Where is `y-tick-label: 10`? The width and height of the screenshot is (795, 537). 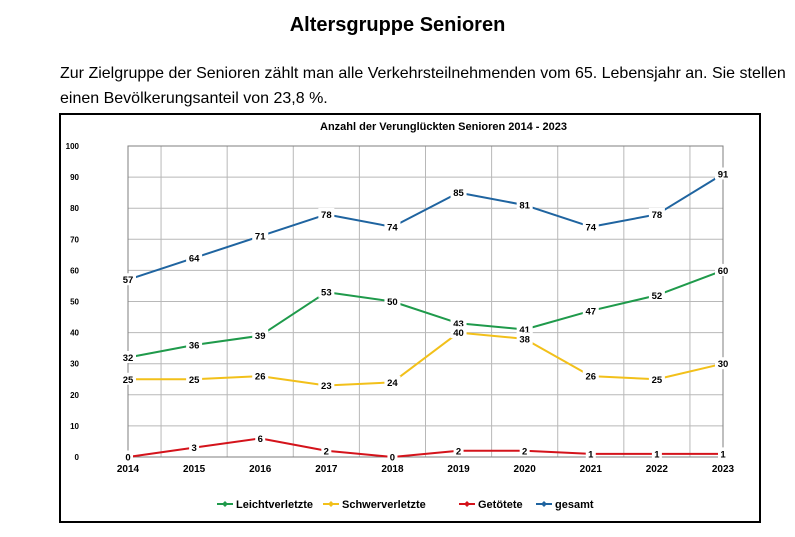
y-tick-label: 10 is located at coordinates (74, 426).